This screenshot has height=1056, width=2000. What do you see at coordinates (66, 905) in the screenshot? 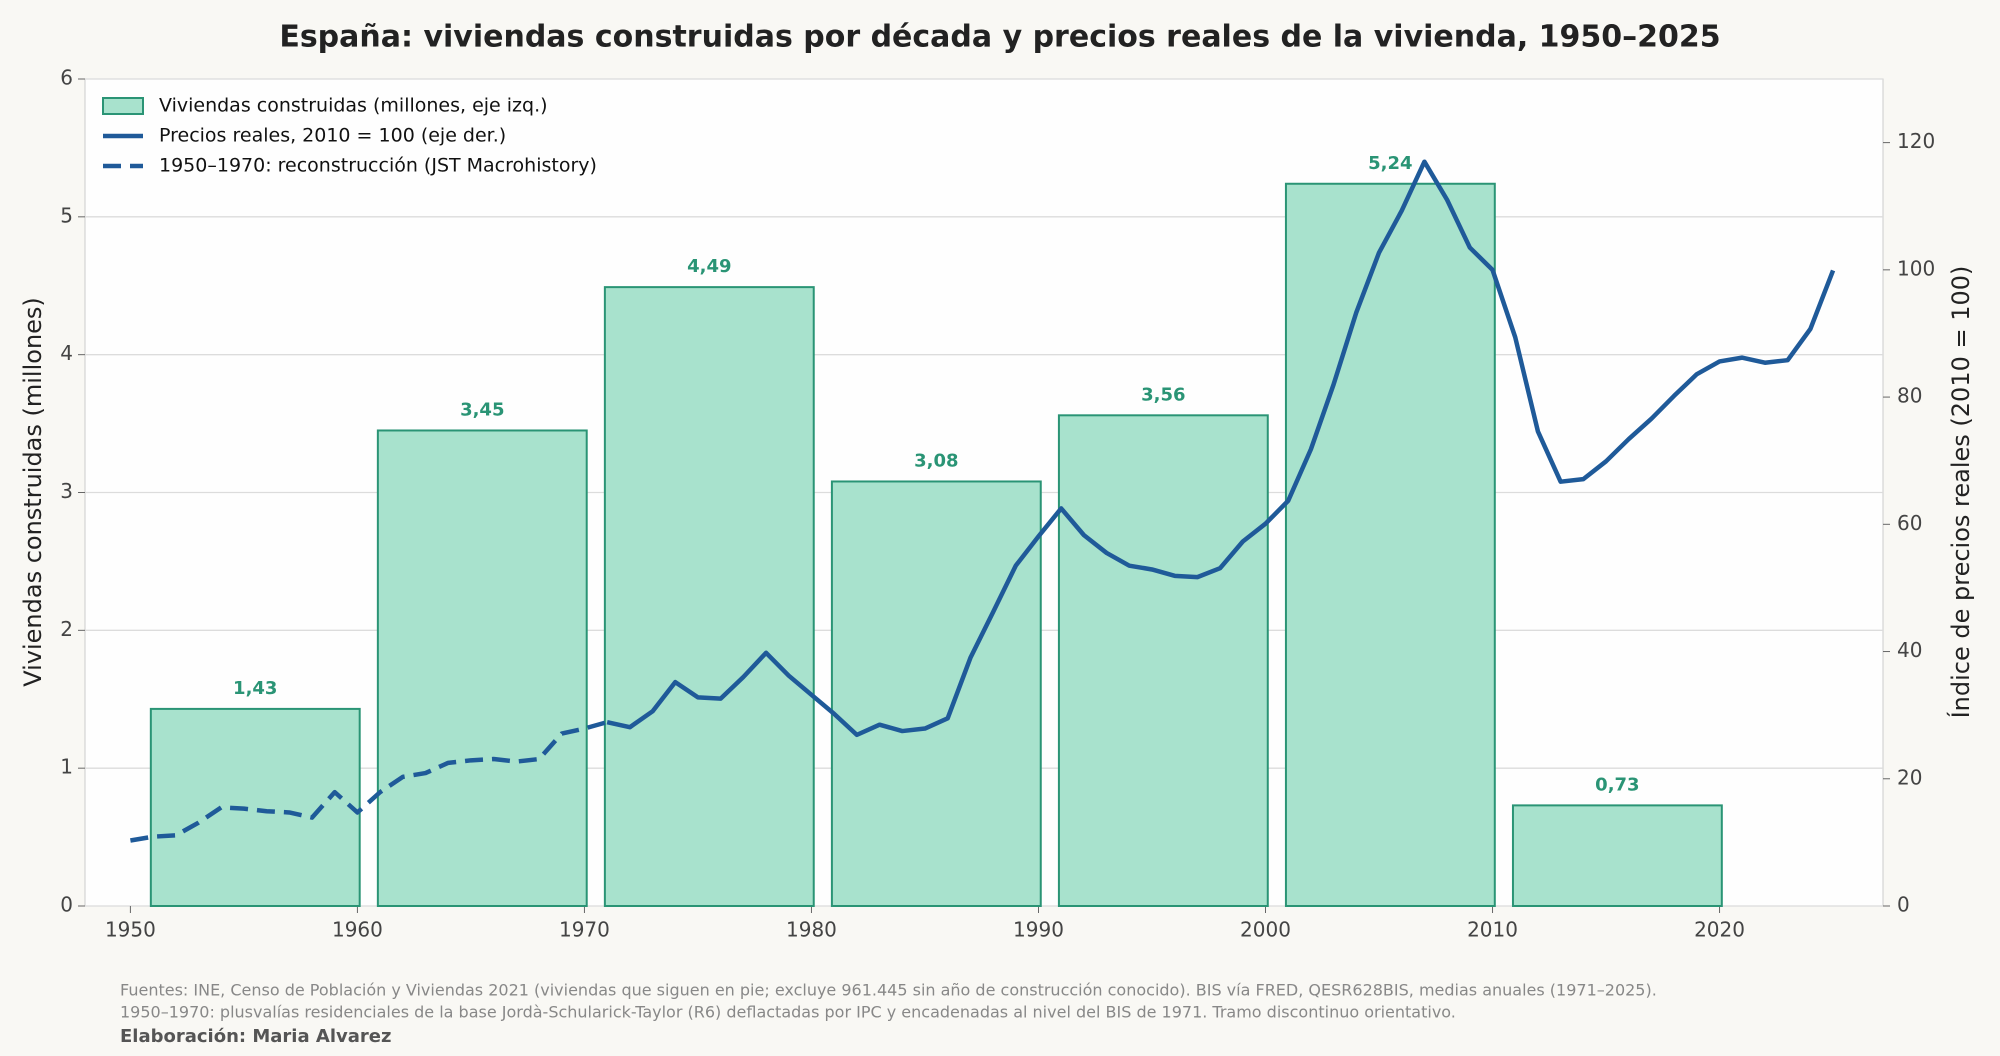
I see `y-tick-label: 0` at bounding box center [66, 905].